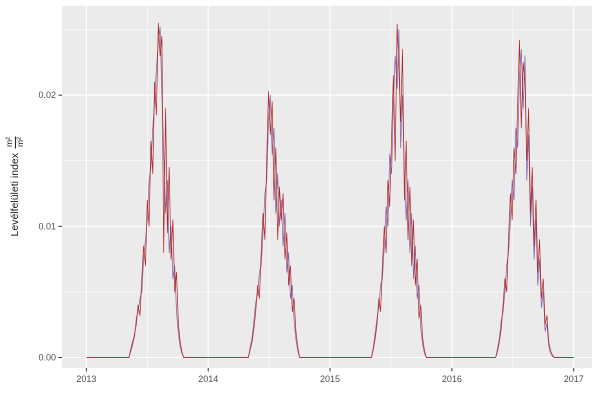 The height and width of the screenshot is (400, 600). Describe the element at coordinates (47, 358) in the screenshot. I see `y-tick-label: 0.00` at that location.